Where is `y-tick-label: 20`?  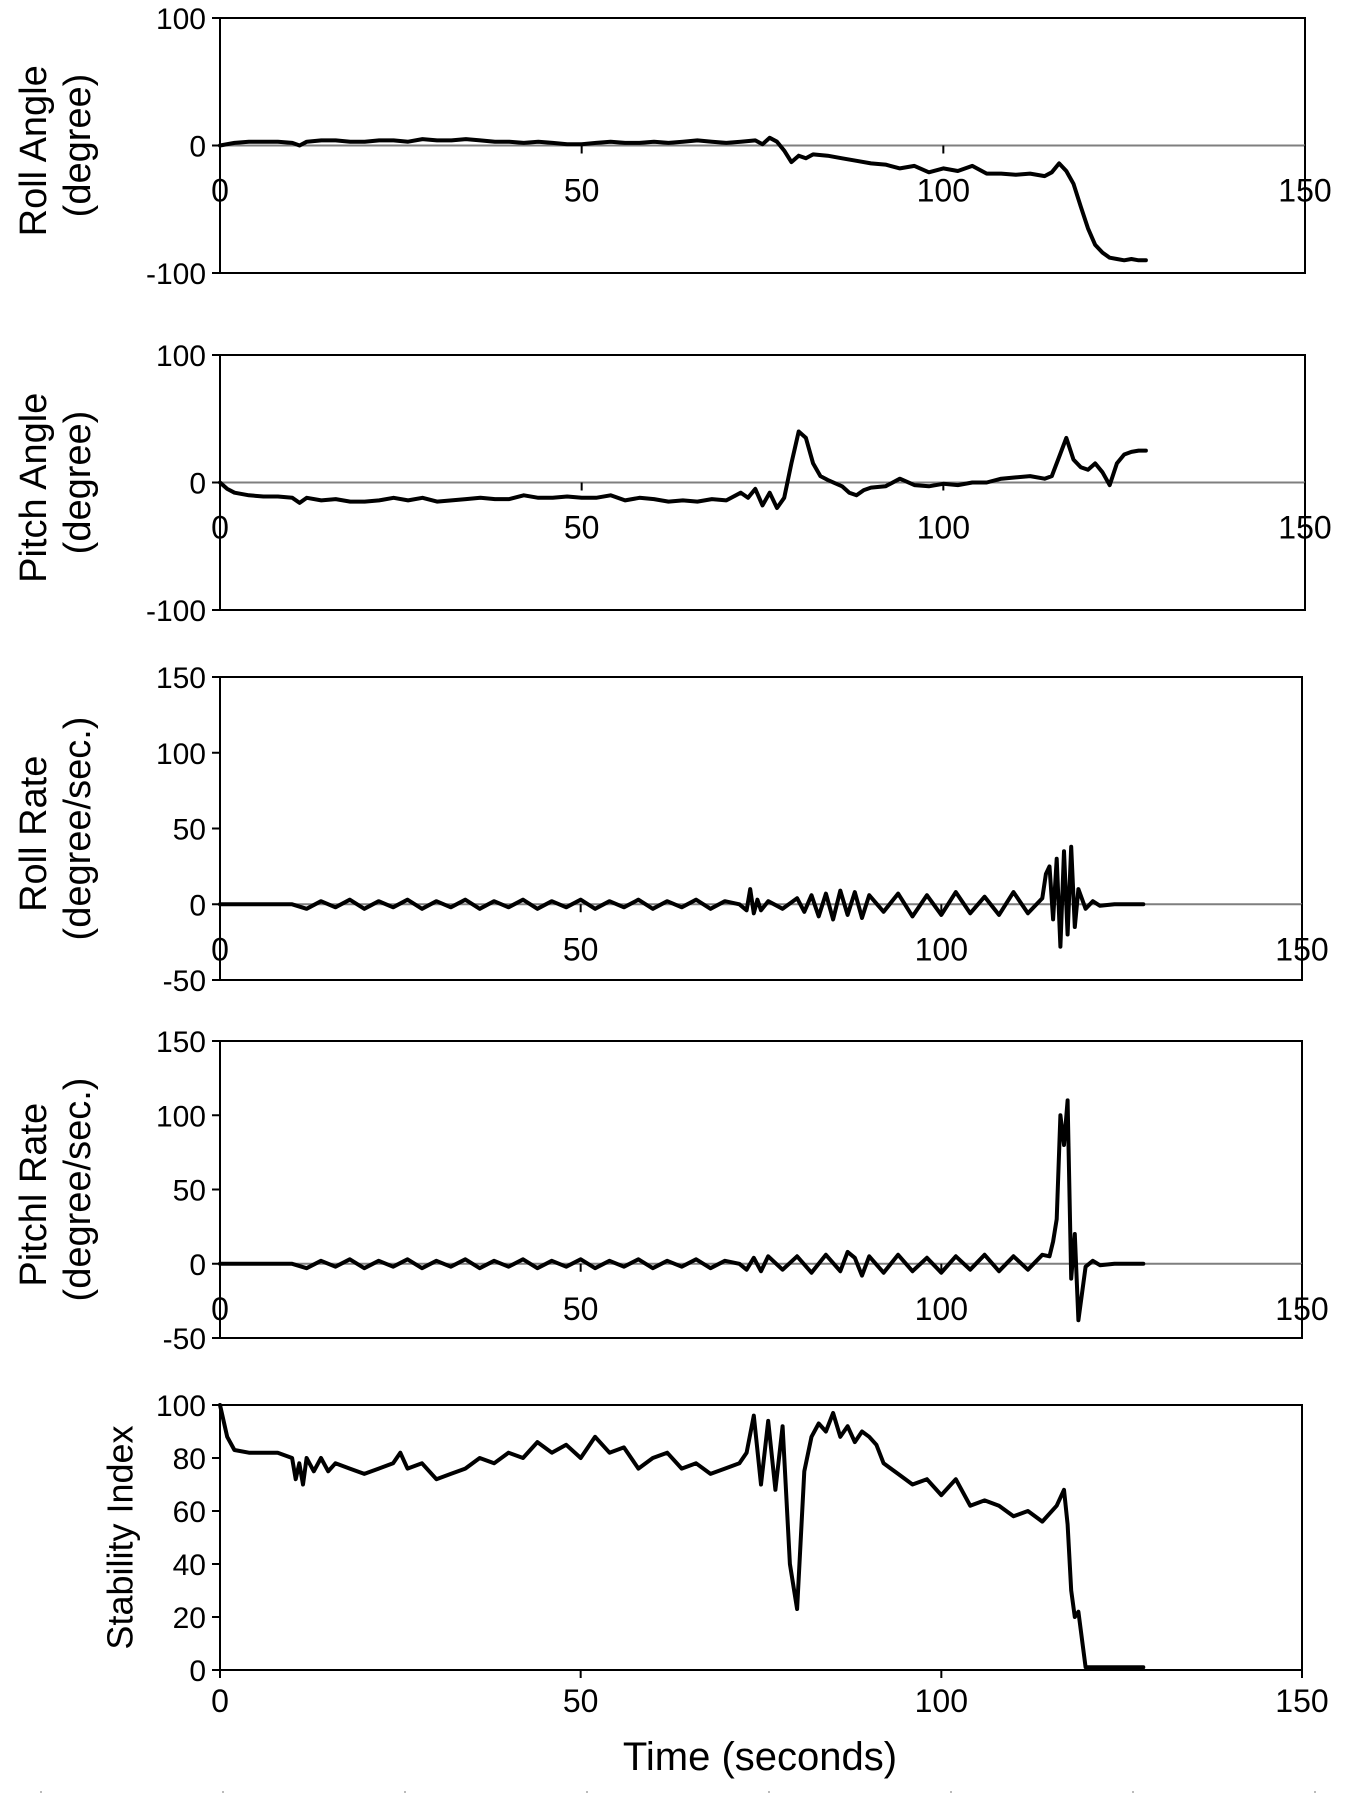
y-tick-label: 20 is located at coordinates (189, 1618).